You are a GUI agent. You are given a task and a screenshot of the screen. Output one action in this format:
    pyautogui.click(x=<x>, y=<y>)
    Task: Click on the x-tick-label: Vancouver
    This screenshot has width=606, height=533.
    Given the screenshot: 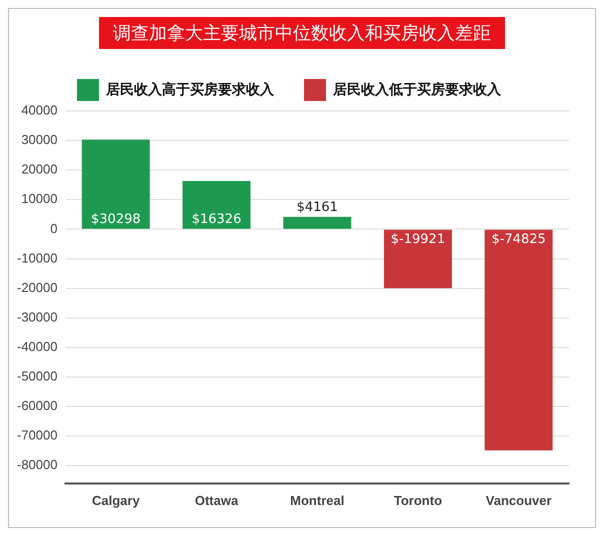 What is the action you would take?
    pyautogui.click(x=519, y=500)
    